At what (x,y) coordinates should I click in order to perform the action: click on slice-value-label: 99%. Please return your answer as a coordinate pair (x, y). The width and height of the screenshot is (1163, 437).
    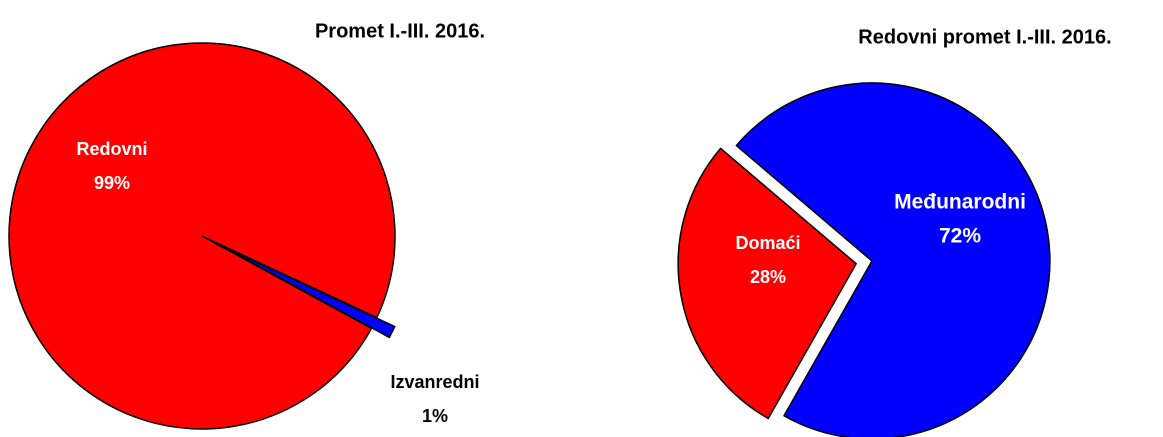
    Looking at the image, I should click on (112, 183).